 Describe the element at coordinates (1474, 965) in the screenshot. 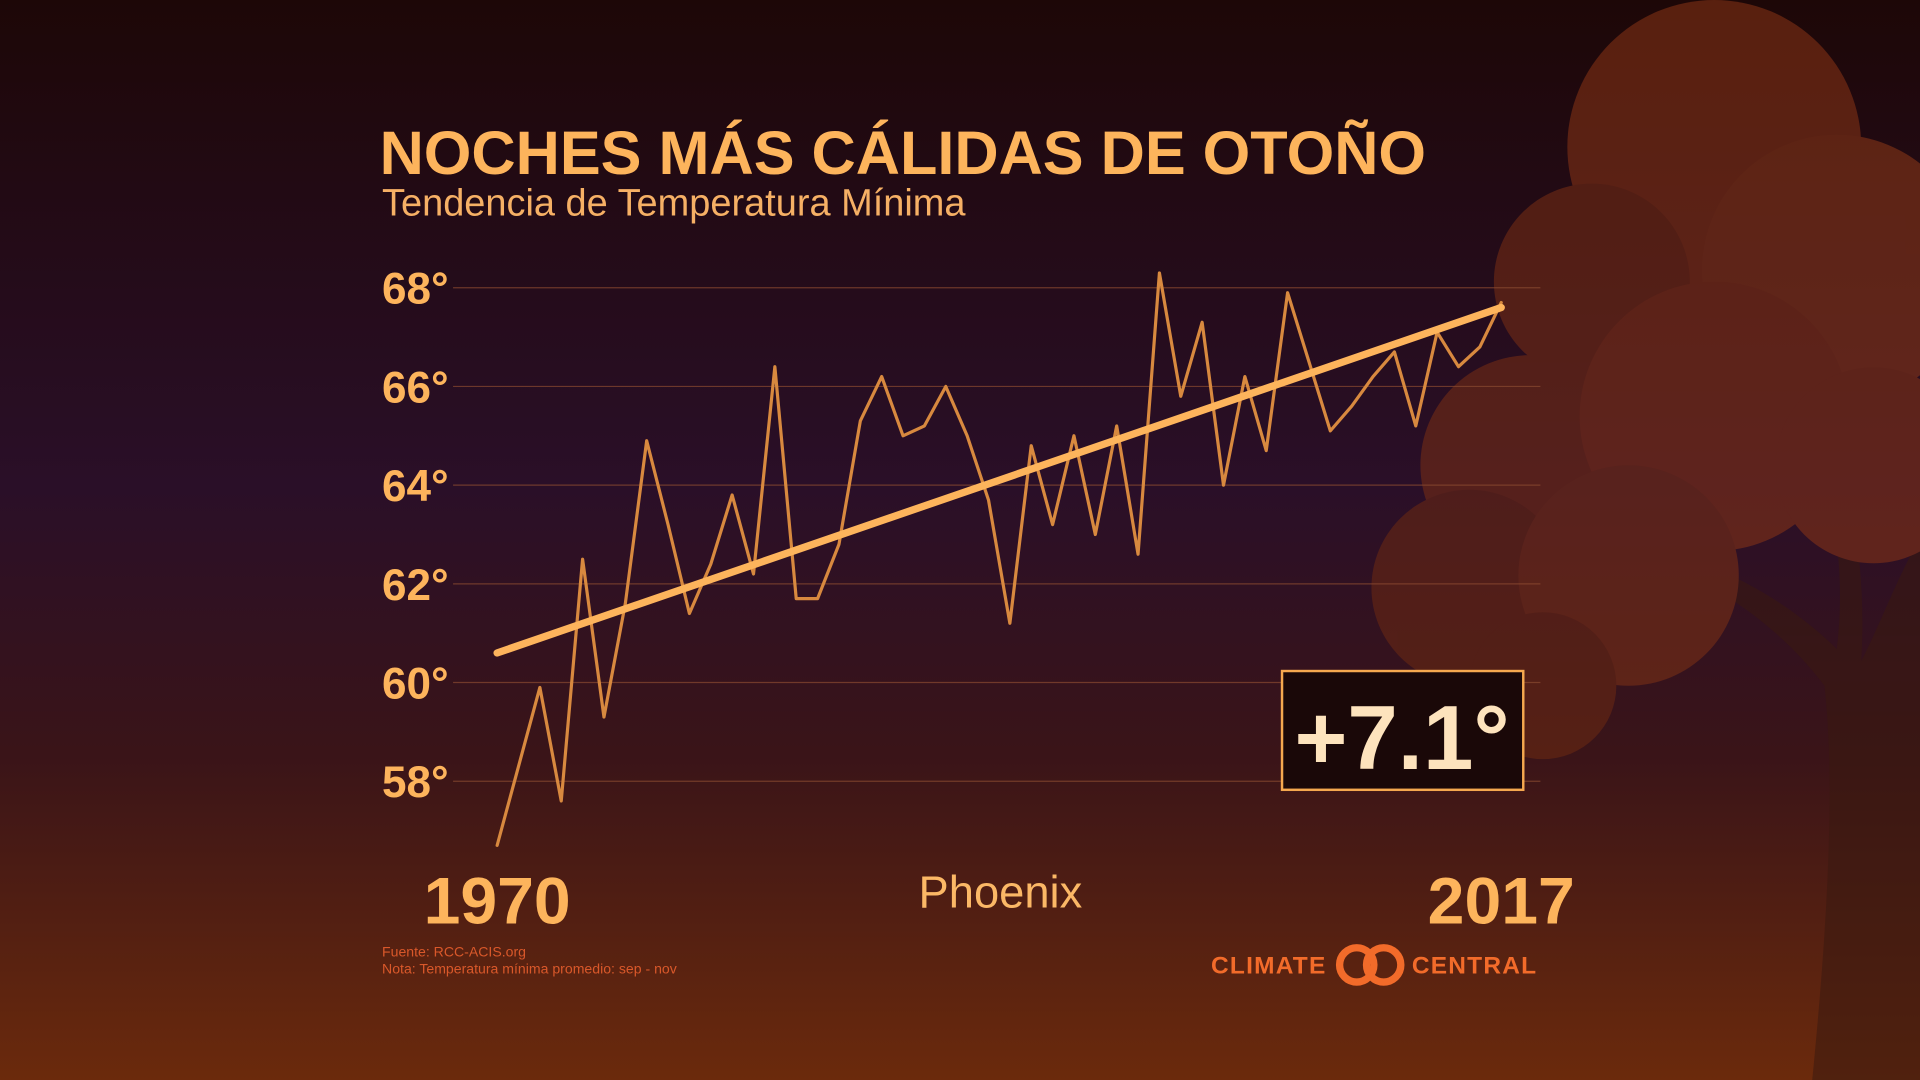

I see `logo-text: CENTRAL` at that location.